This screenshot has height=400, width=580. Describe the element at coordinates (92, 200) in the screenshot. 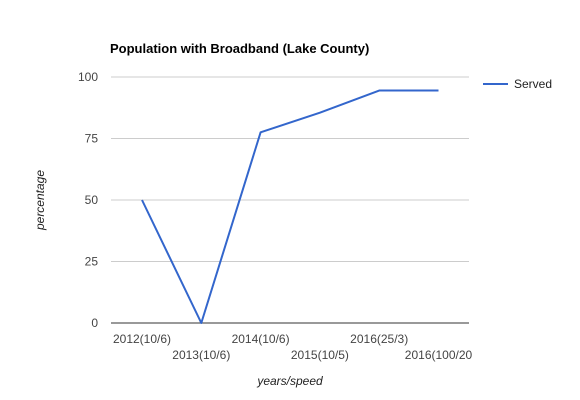

I see `y-tick-label: 50` at that location.